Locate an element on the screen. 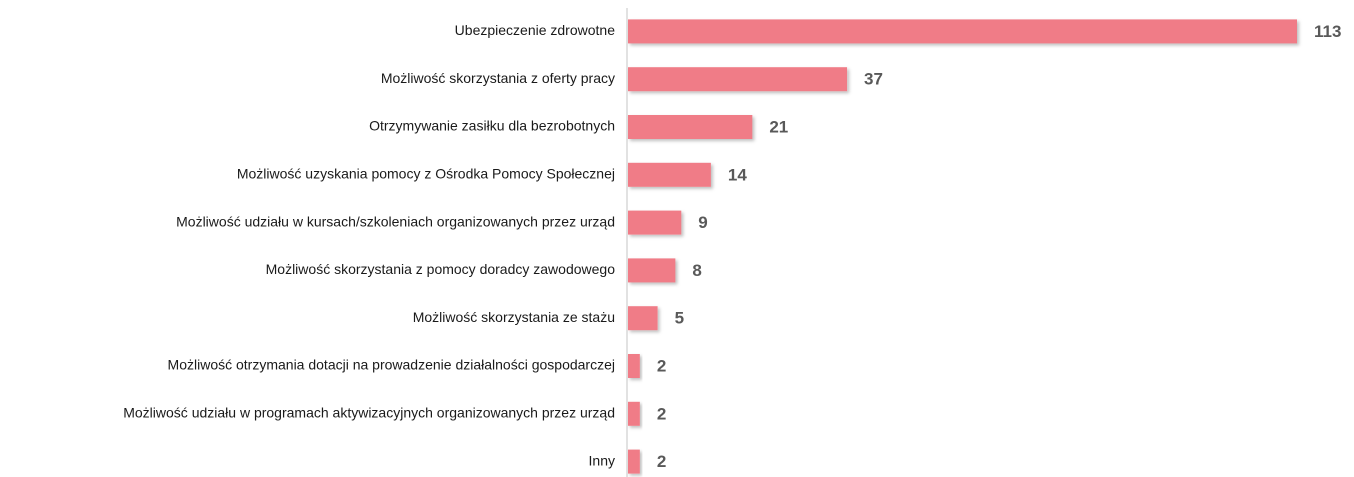 Image resolution: width=1354 pixels, height=477 pixels. category-label: Inny is located at coordinates (602, 460).